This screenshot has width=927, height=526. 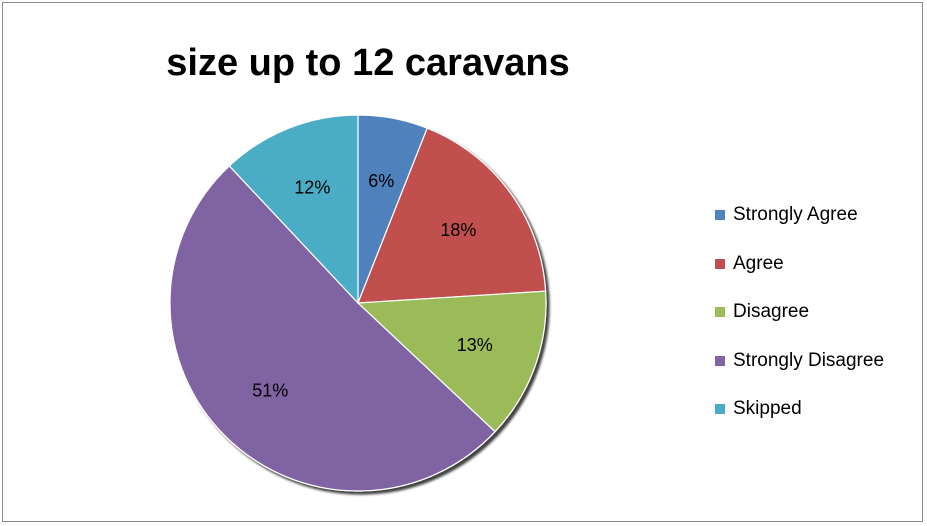 What do you see at coordinates (458, 230) in the screenshot?
I see `data-label-agree: 18%` at bounding box center [458, 230].